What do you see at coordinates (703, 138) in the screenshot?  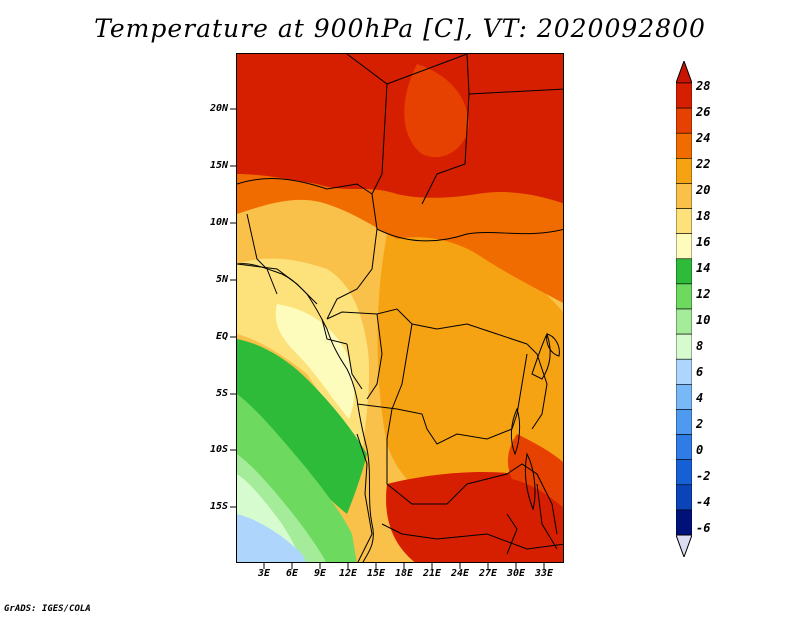 I see `cb-label-24: 24` at bounding box center [703, 138].